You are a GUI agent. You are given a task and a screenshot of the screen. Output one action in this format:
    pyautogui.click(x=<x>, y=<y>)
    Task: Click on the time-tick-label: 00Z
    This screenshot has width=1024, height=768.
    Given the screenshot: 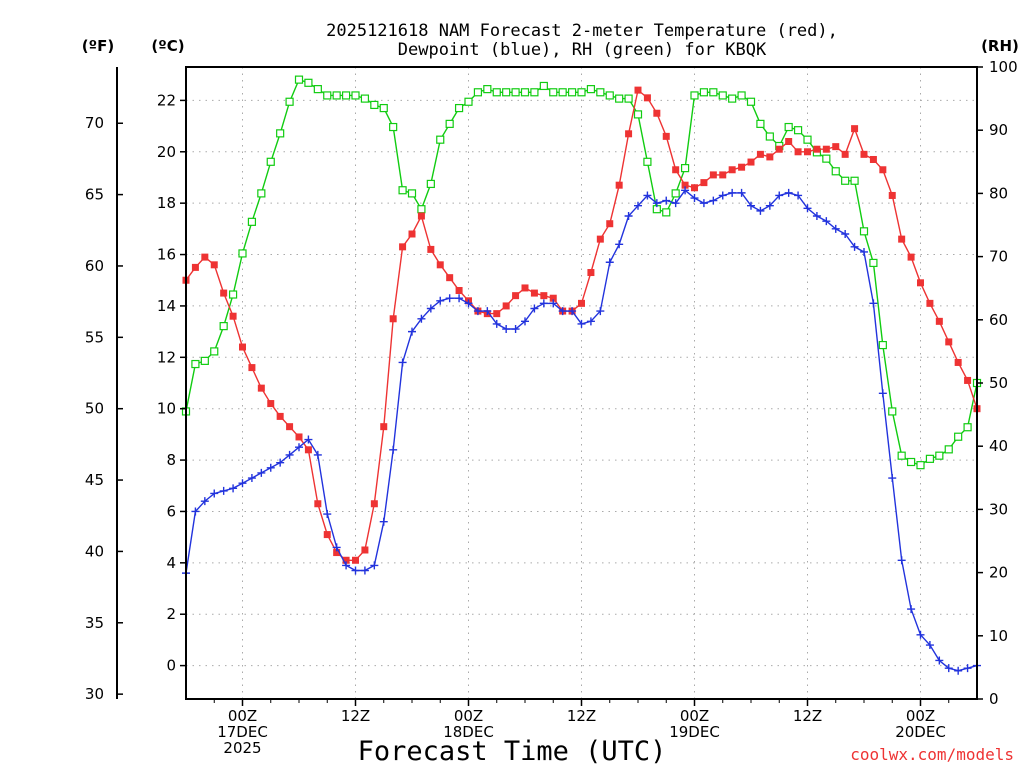 What is the action you would take?
    pyautogui.click(x=694, y=716)
    